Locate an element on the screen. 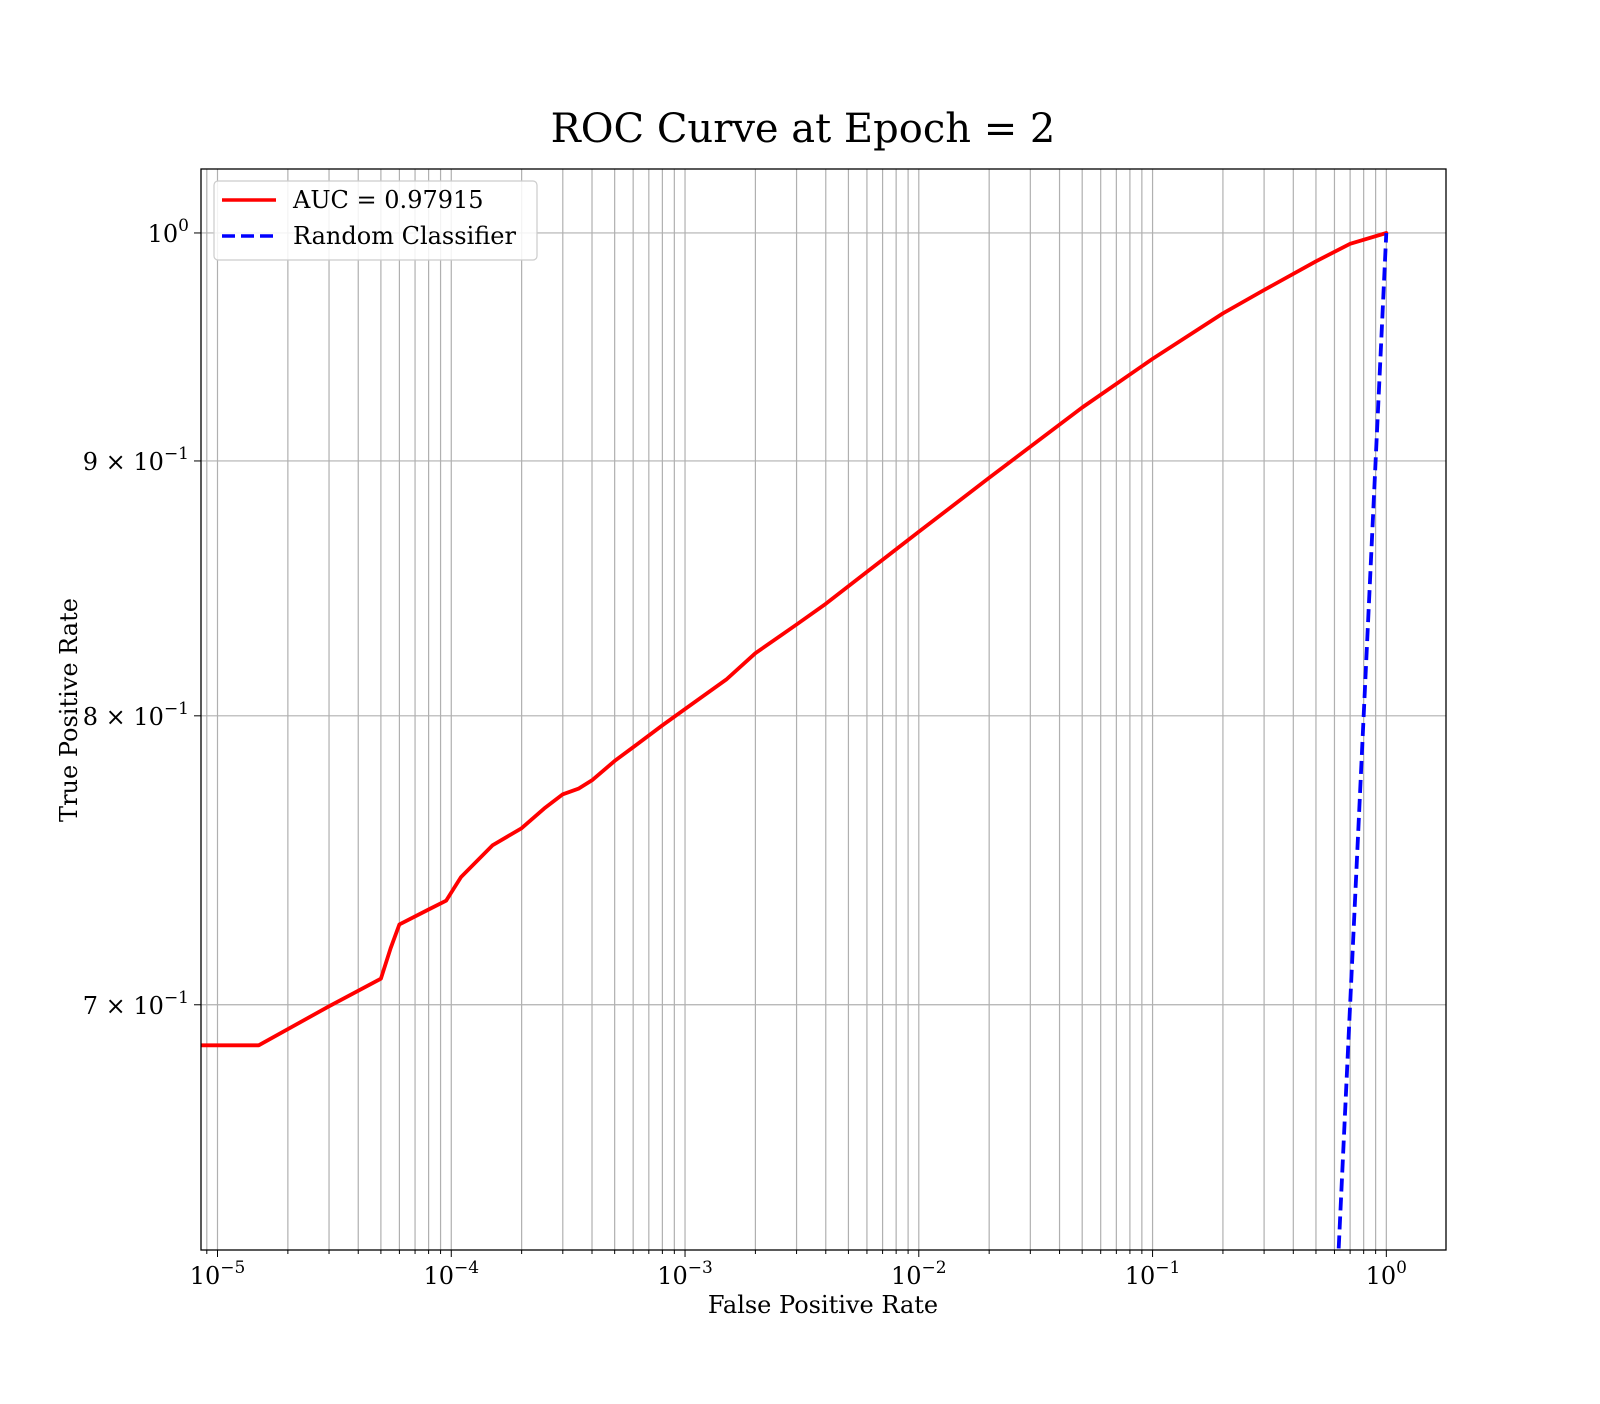 The width and height of the screenshot is (1600, 1404). legend-label-auc: AUC = 0.97915 is located at coordinates (388, 200).